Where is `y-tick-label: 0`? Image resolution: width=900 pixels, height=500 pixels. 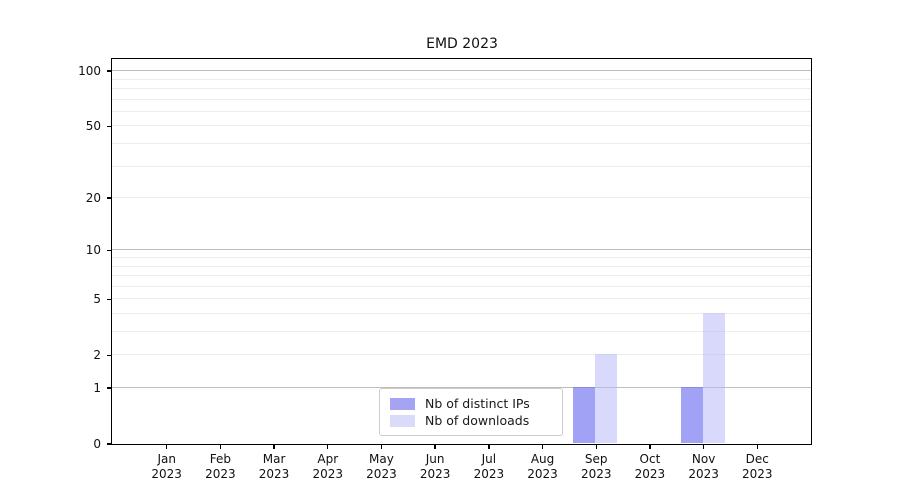
y-tick-label: 0 is located at coordinates (97, 444).